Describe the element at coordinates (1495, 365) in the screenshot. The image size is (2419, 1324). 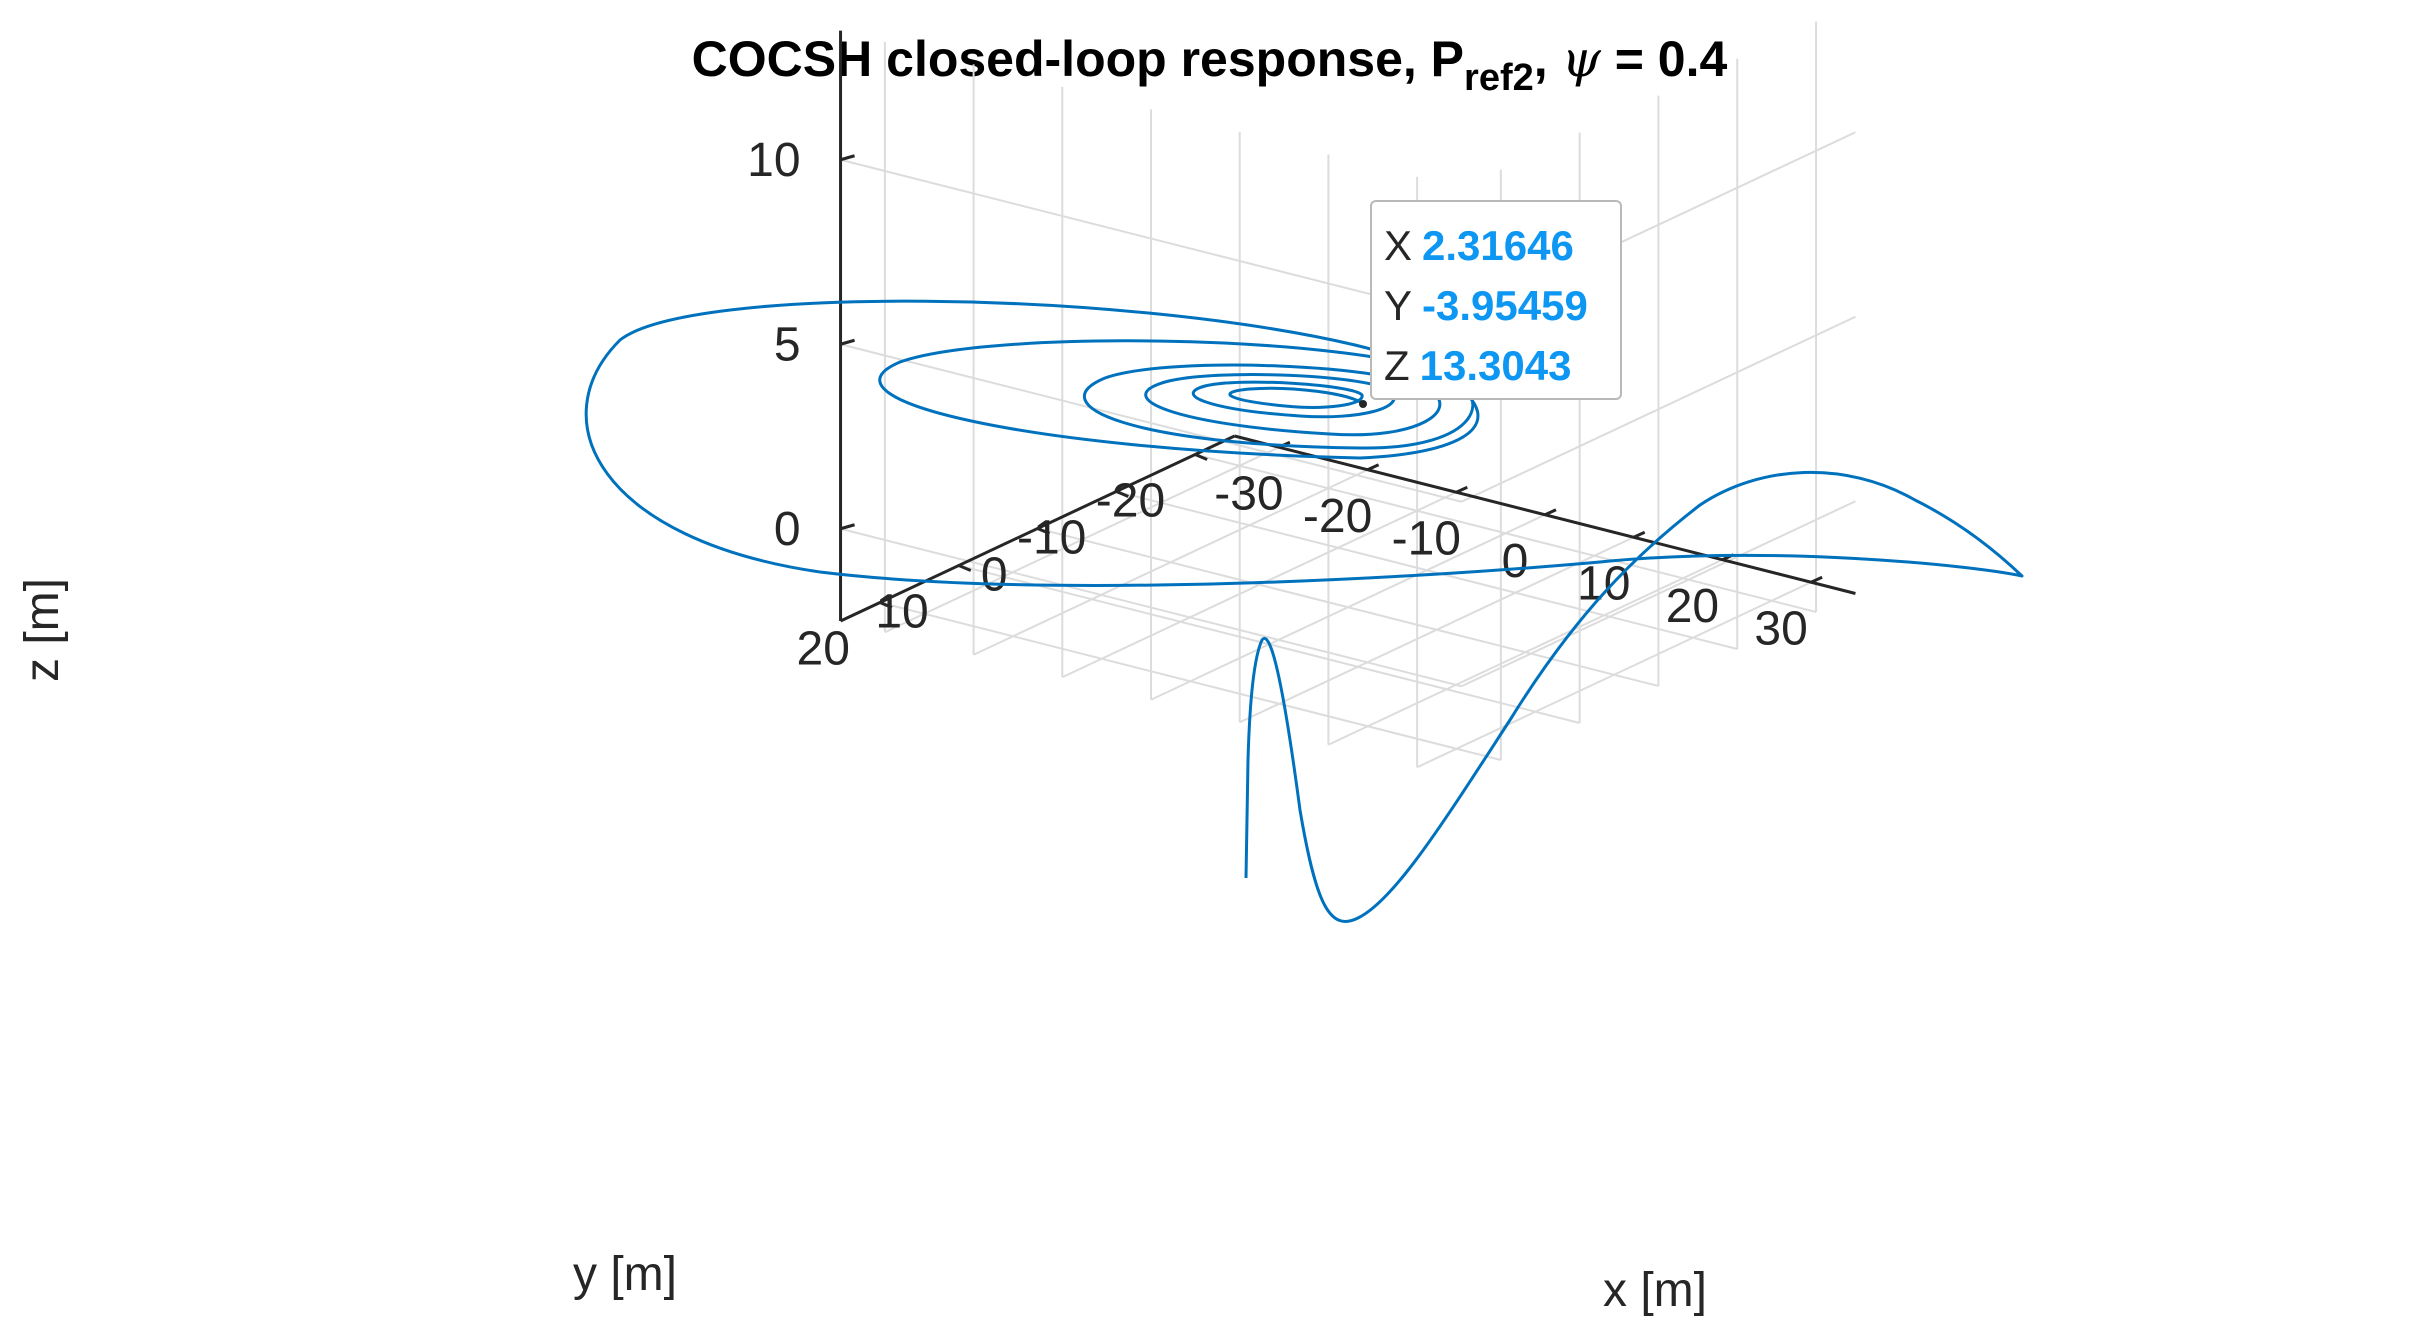
I see `datatip-z-value: 13.3043` at that location.